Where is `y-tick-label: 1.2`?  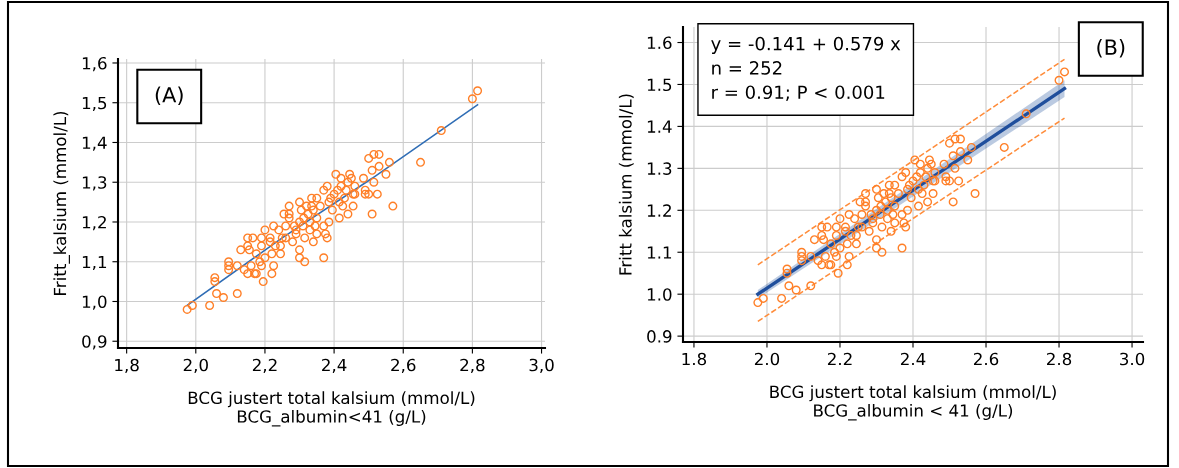 y-tick-label: 1.2 is located at coordinates (659, 210).